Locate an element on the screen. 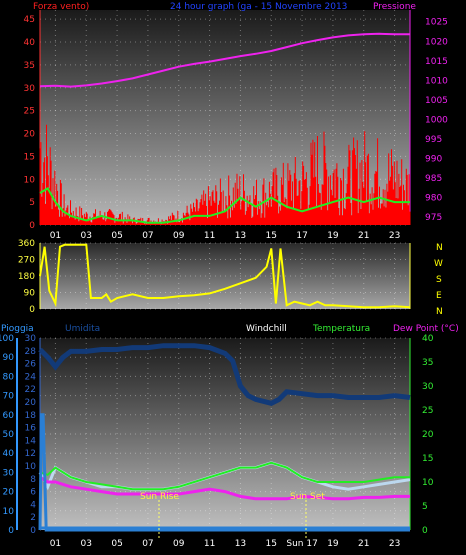 This screenshot has height=555, width=466. y-right-tick-label: 975 is located at coordinates (433, 218).